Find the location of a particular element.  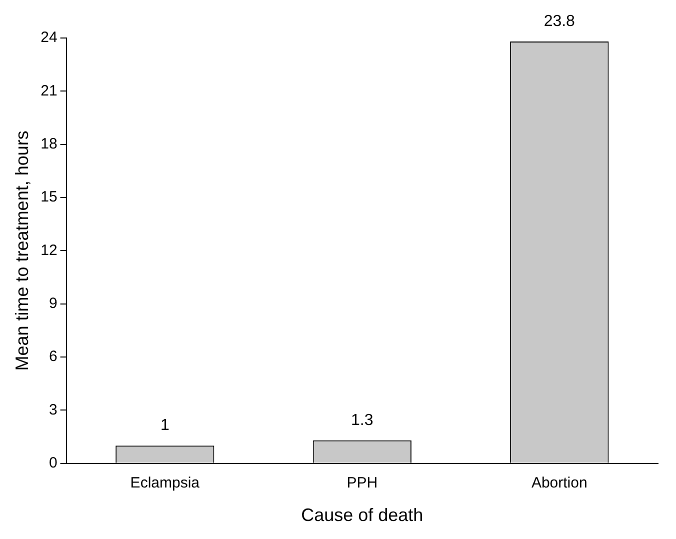

x-axis-title: Cause of death is located at coordinates (362, 515).